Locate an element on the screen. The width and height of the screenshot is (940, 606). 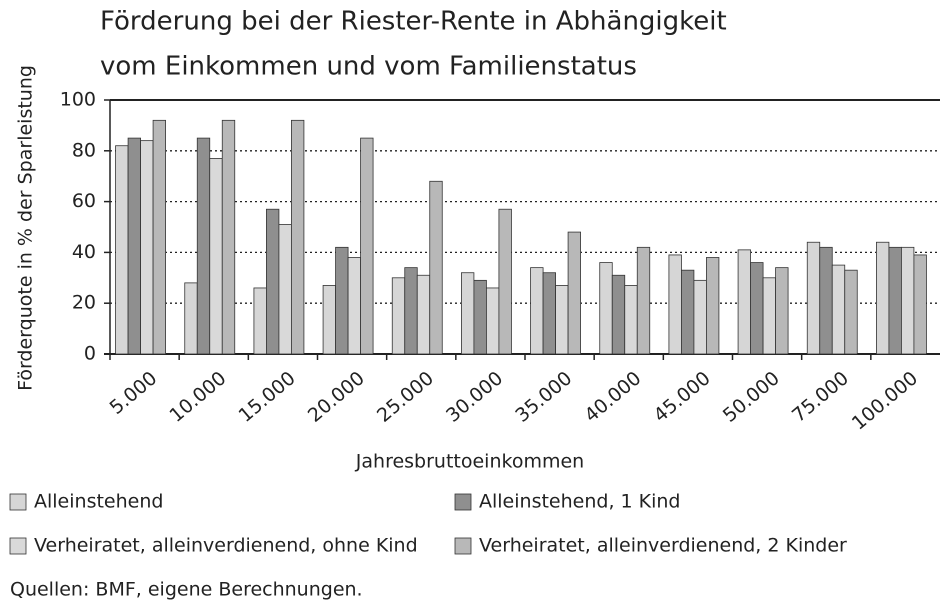
x-tick-label: 45.000 is located at coordinates (682, 397).